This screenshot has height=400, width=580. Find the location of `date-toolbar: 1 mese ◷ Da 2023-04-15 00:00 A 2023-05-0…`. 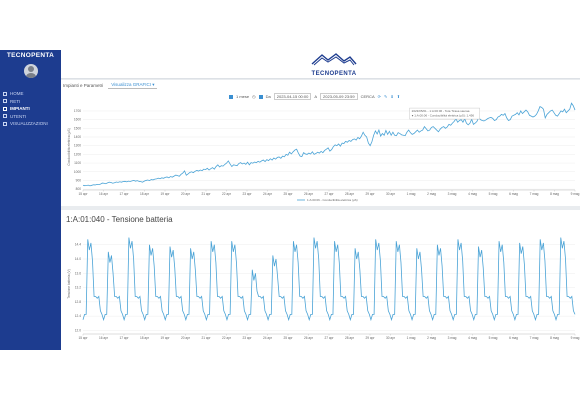

date-toolbar: 1 mese ◷ Da 2023-04-15 00:00 A 2023-05-0… is located at coordinates (314, 96).